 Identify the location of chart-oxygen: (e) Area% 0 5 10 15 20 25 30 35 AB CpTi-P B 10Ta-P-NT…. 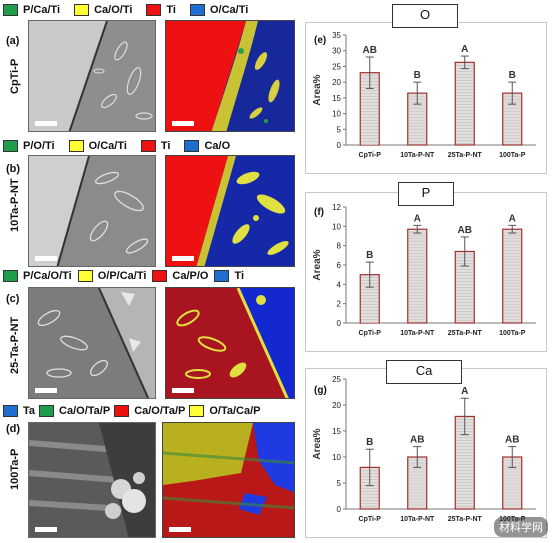
(426, 98).